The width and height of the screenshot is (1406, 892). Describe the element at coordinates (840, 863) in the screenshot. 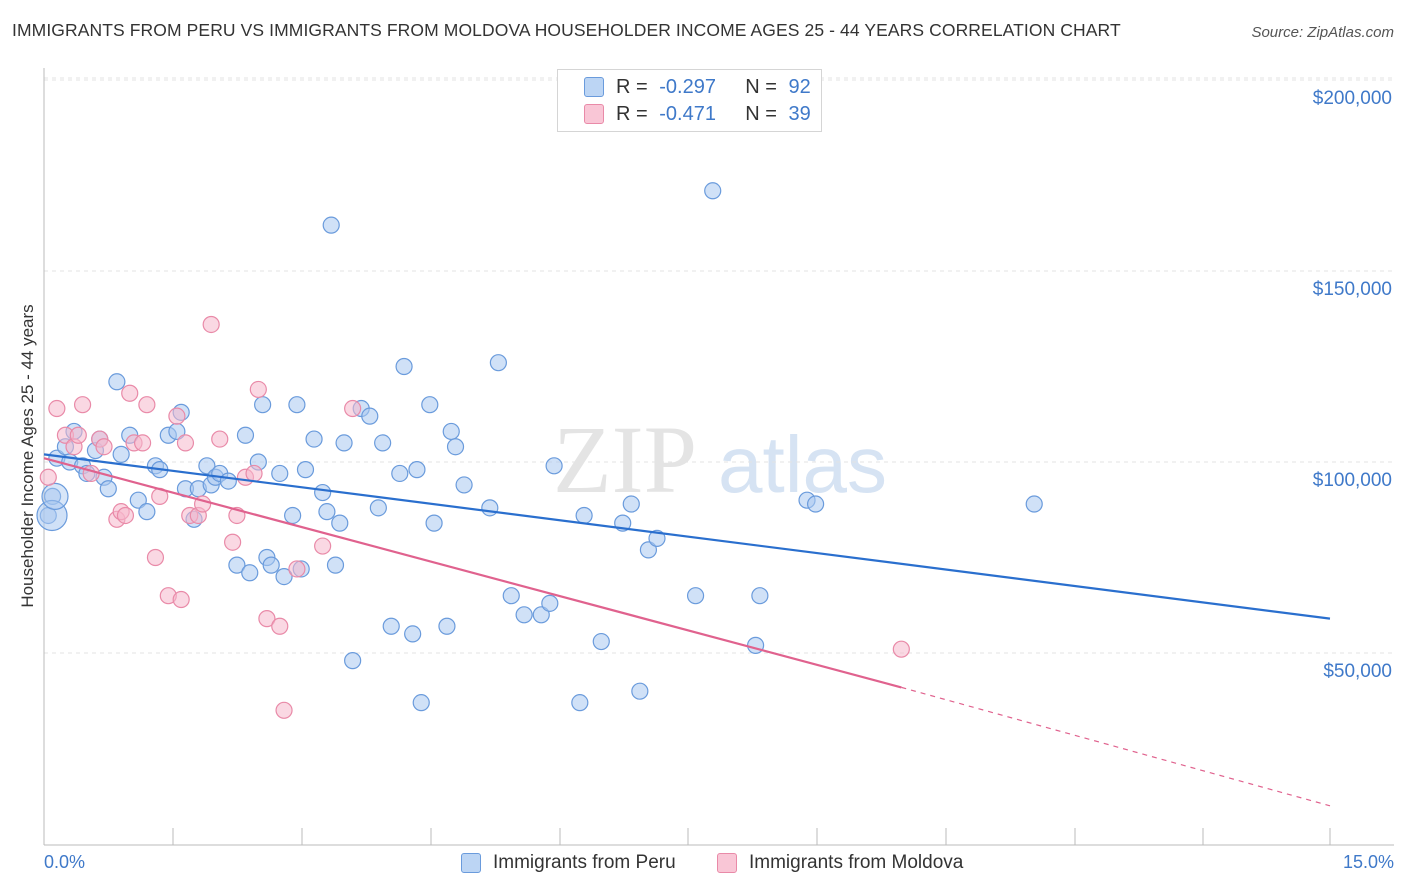

I see `series-legend-moldova: Immigrants from Moldova` at that location.